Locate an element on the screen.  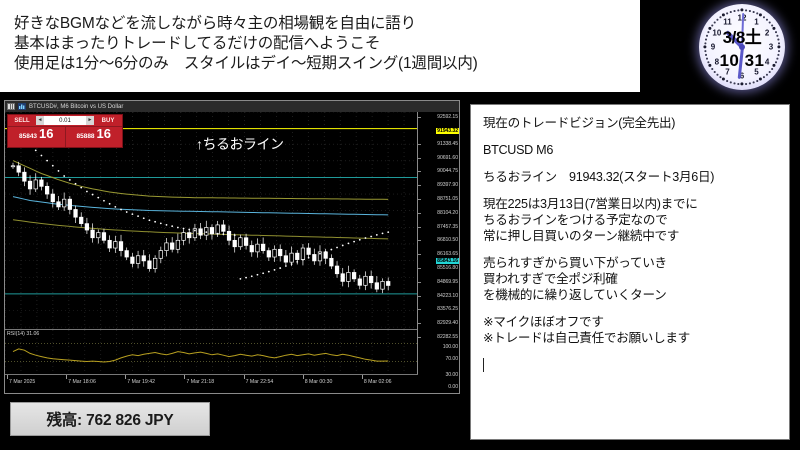
time-axis-label: 7 Mar 19:42 is located at coordinates (140, 380).